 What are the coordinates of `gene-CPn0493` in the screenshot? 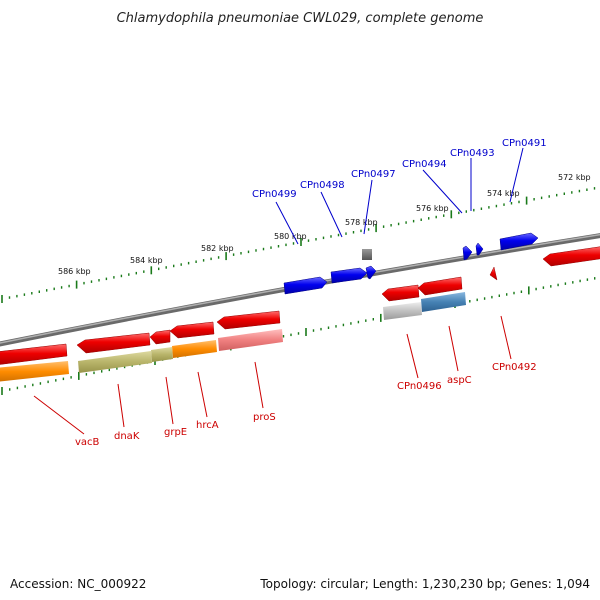 It's located at (479, 249).